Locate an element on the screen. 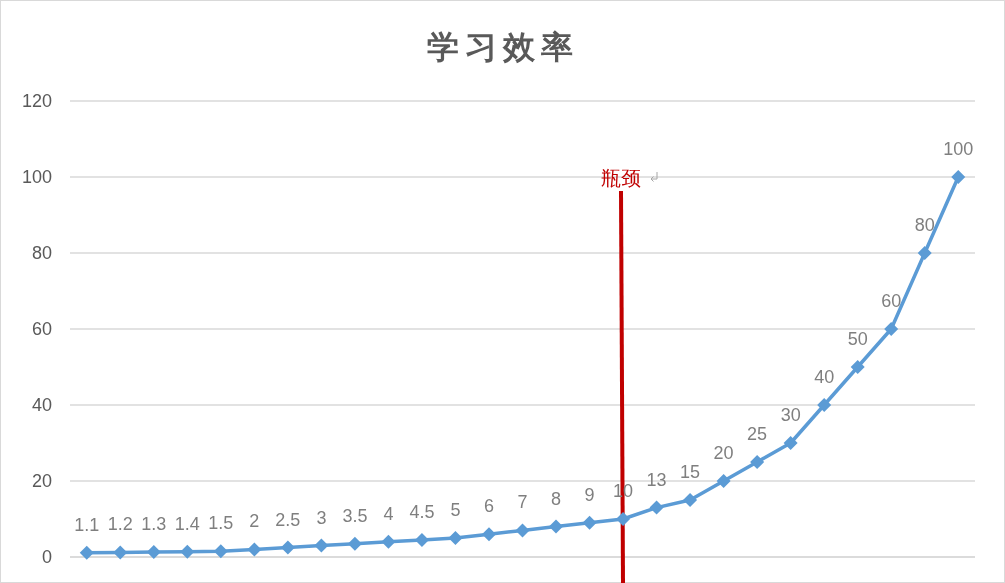  y-tick-label: 100 is located at coordinates (36, 177).